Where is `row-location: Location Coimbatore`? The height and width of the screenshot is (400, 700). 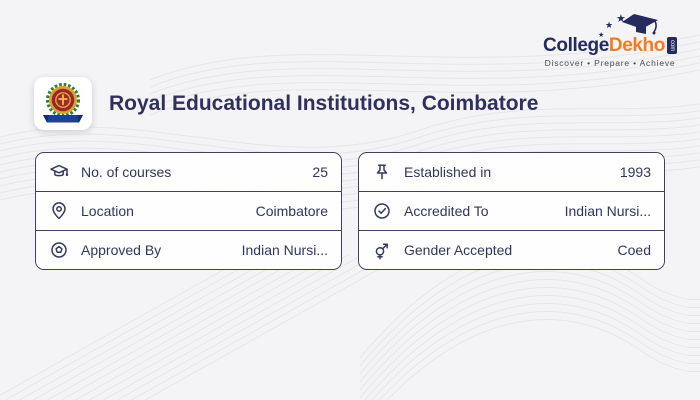 row-location: Location Coimbatore is located at coordinates (188, 210).